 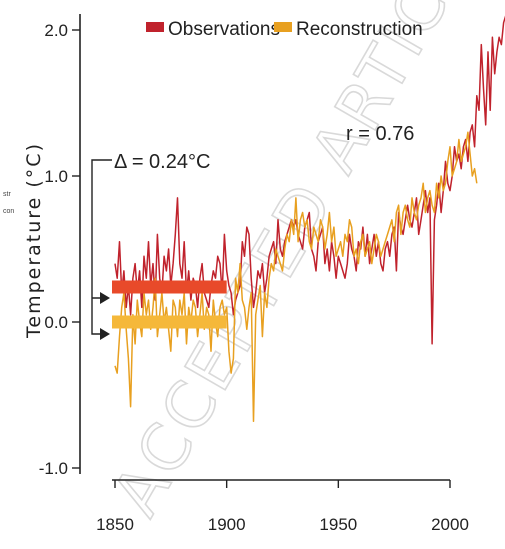 What do you see at coordinates (338, 524) in the screenshot?
I see `x-tick-label: 1950` at bounding box center [338, 524].